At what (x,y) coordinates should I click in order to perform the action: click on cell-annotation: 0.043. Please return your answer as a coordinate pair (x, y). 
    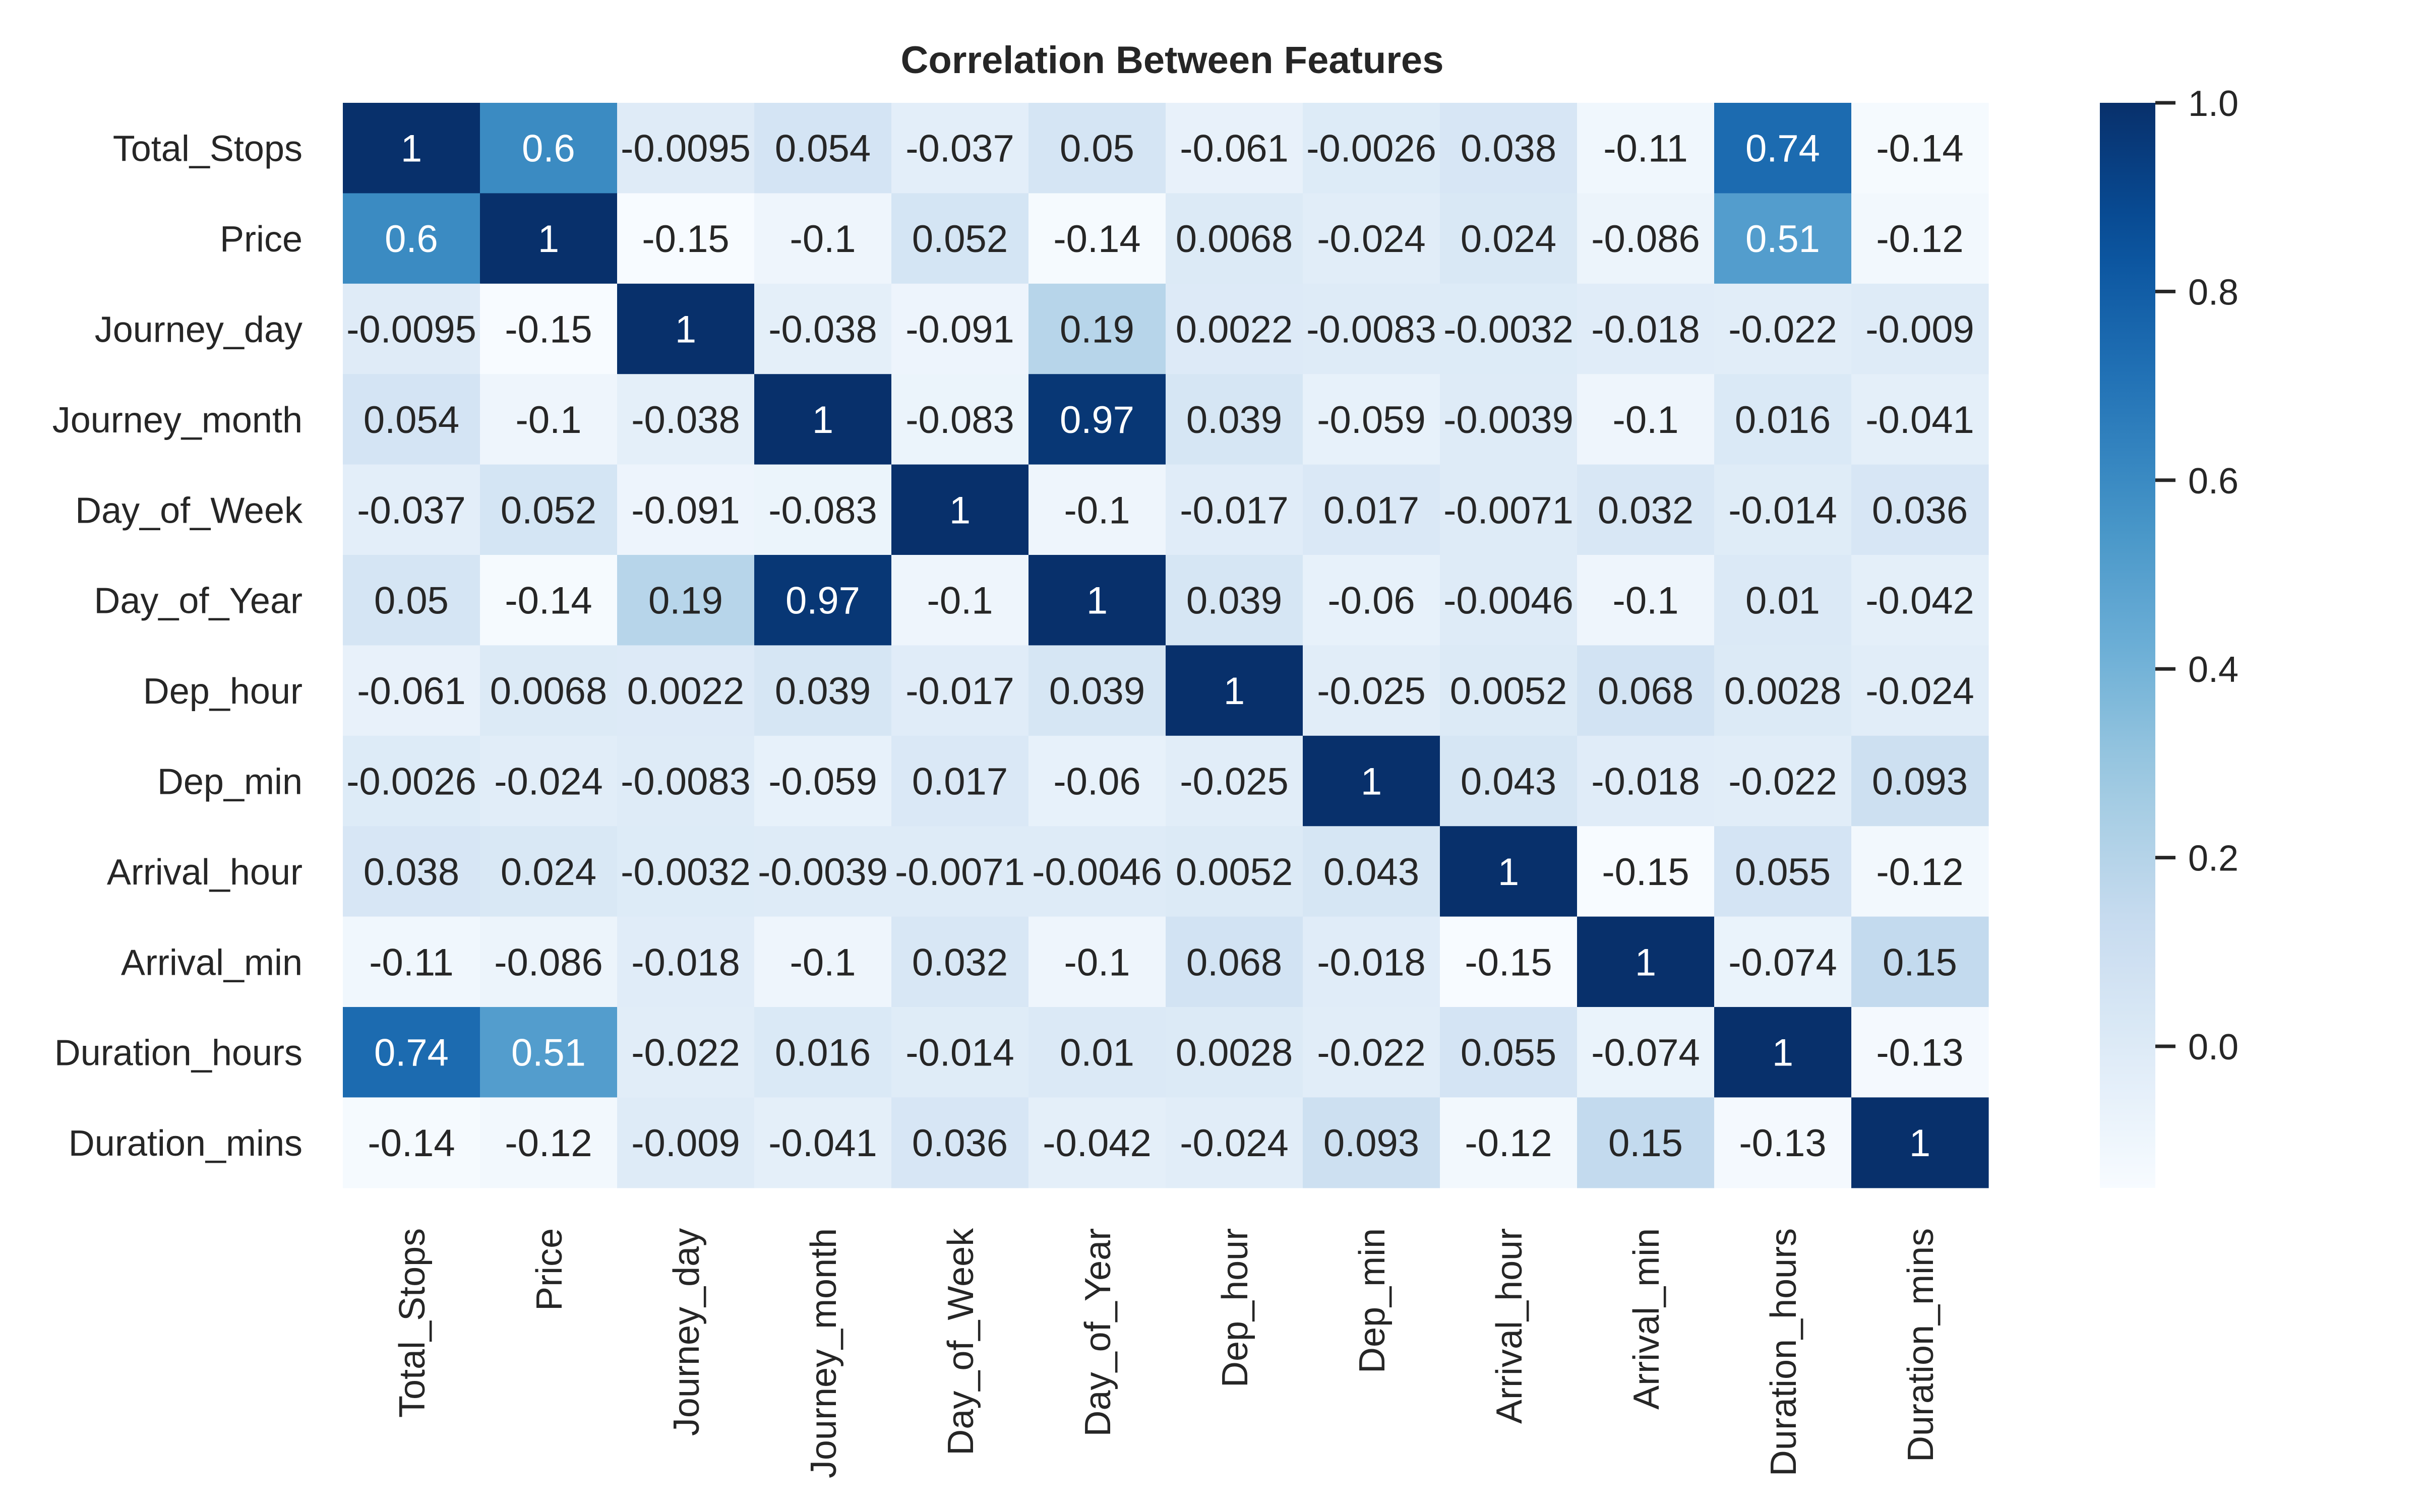
    Looking at the image, I should click on (1508, 782).